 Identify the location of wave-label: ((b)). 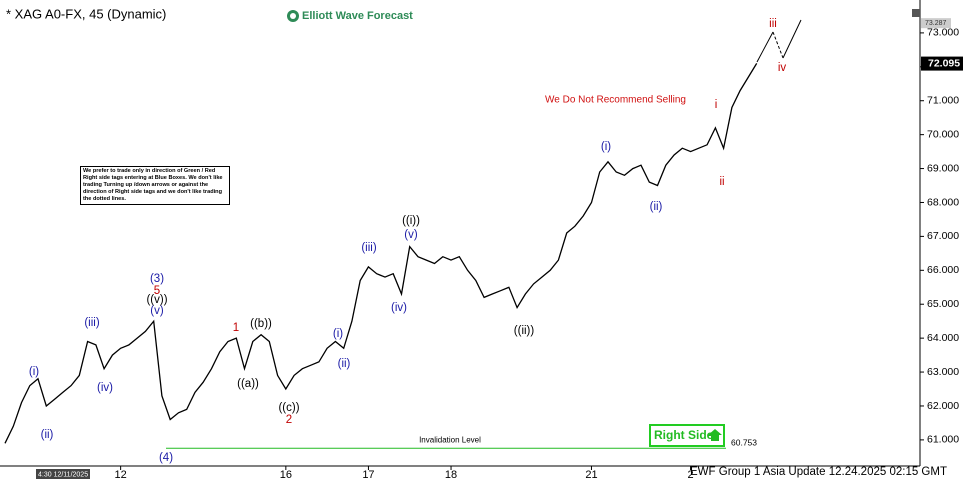
(261, 324).